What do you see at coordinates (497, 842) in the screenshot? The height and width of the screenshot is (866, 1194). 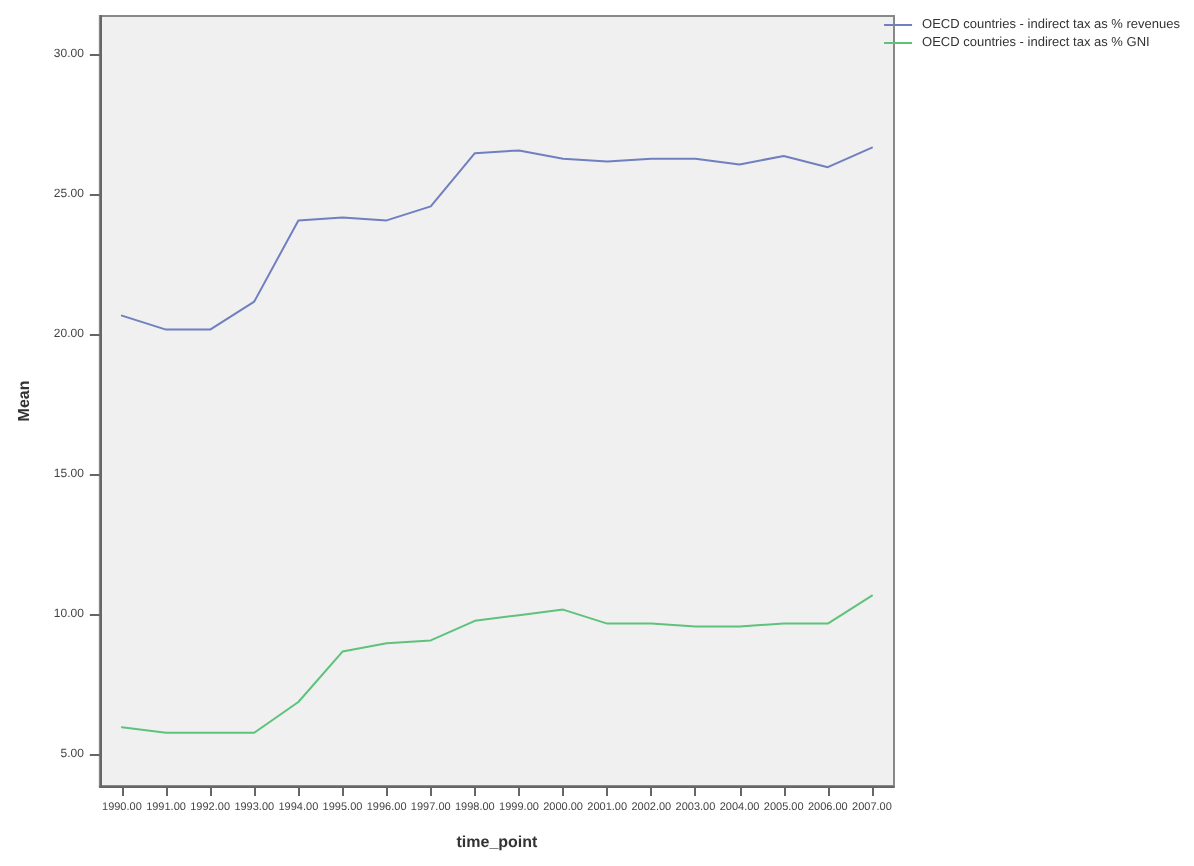 I see `x-axis-title: time_point` at bounding box center [497, 842].